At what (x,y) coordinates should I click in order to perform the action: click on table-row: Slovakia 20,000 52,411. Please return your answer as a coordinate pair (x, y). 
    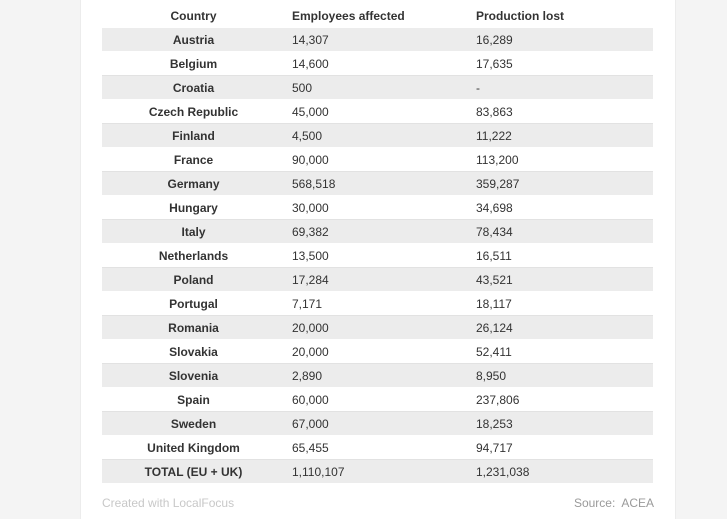
    Looking at the image, I should click on (377, 351).